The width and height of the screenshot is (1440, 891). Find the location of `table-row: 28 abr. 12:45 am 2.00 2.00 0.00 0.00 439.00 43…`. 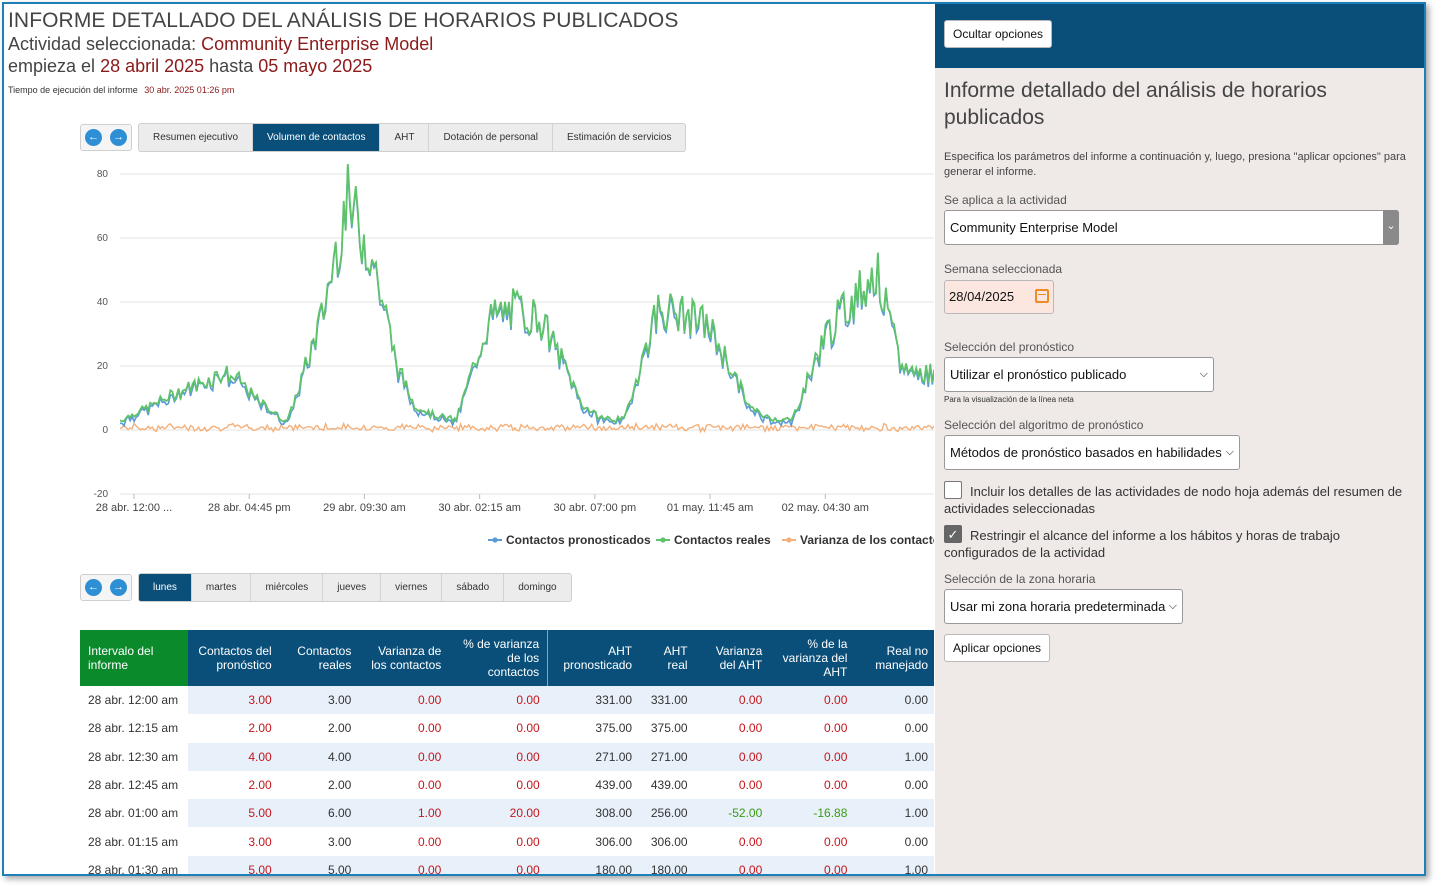

table-row: 28 abr. 12:45 am 2.00 2.00 0.00 0.00 439.00 43… is located at coordinates (507, 785).